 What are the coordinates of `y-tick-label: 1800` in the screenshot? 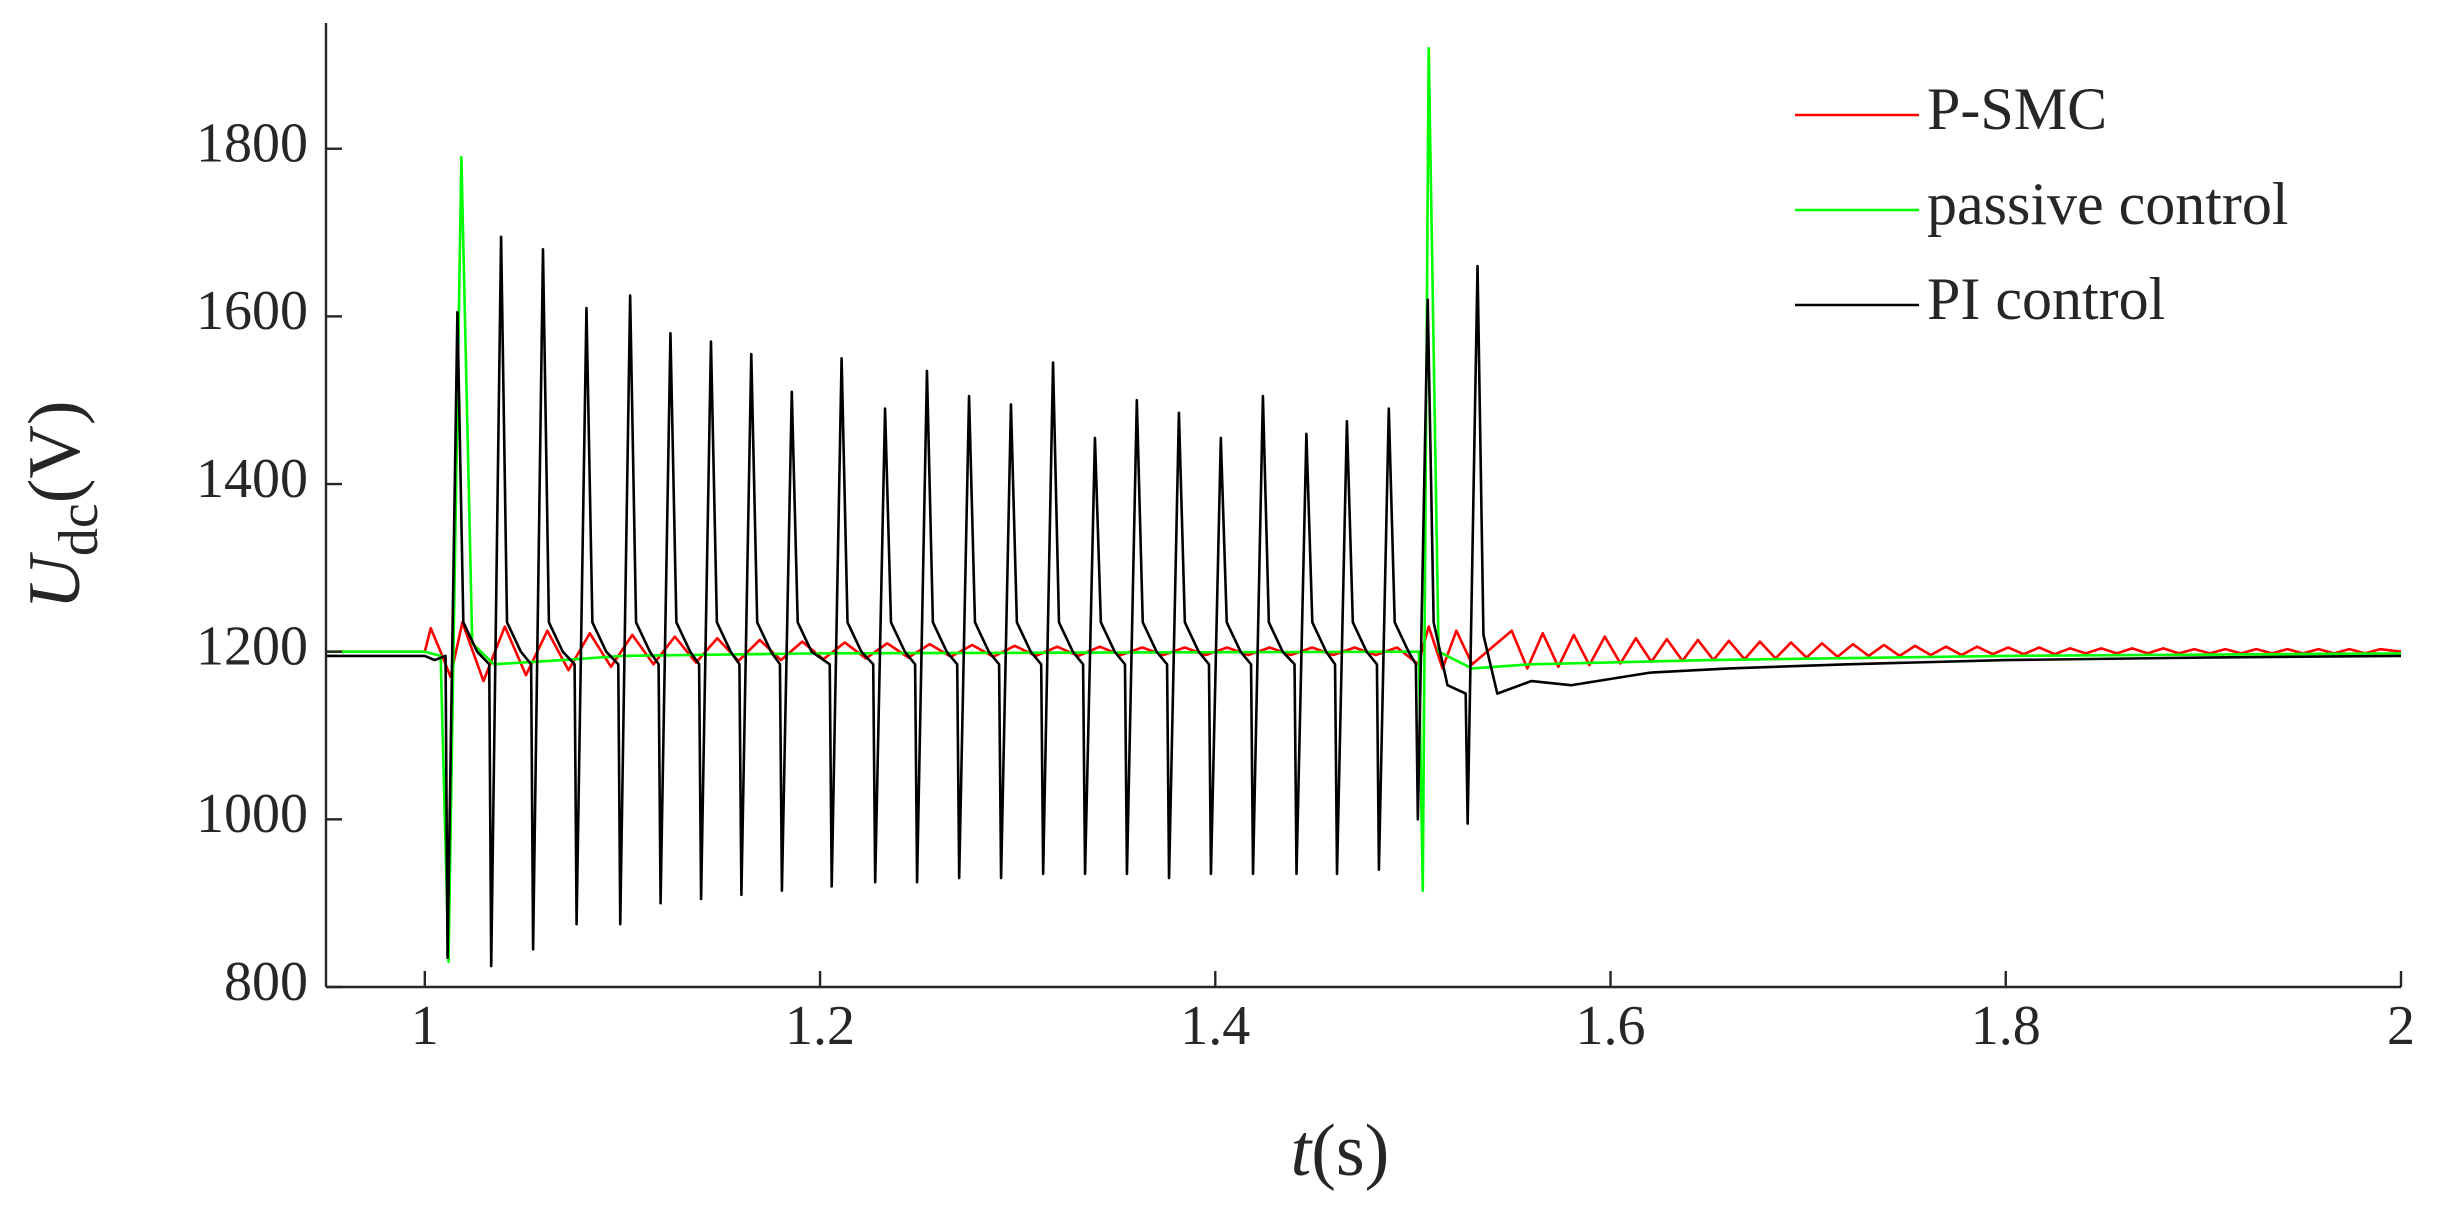 It's located at (252, 144).